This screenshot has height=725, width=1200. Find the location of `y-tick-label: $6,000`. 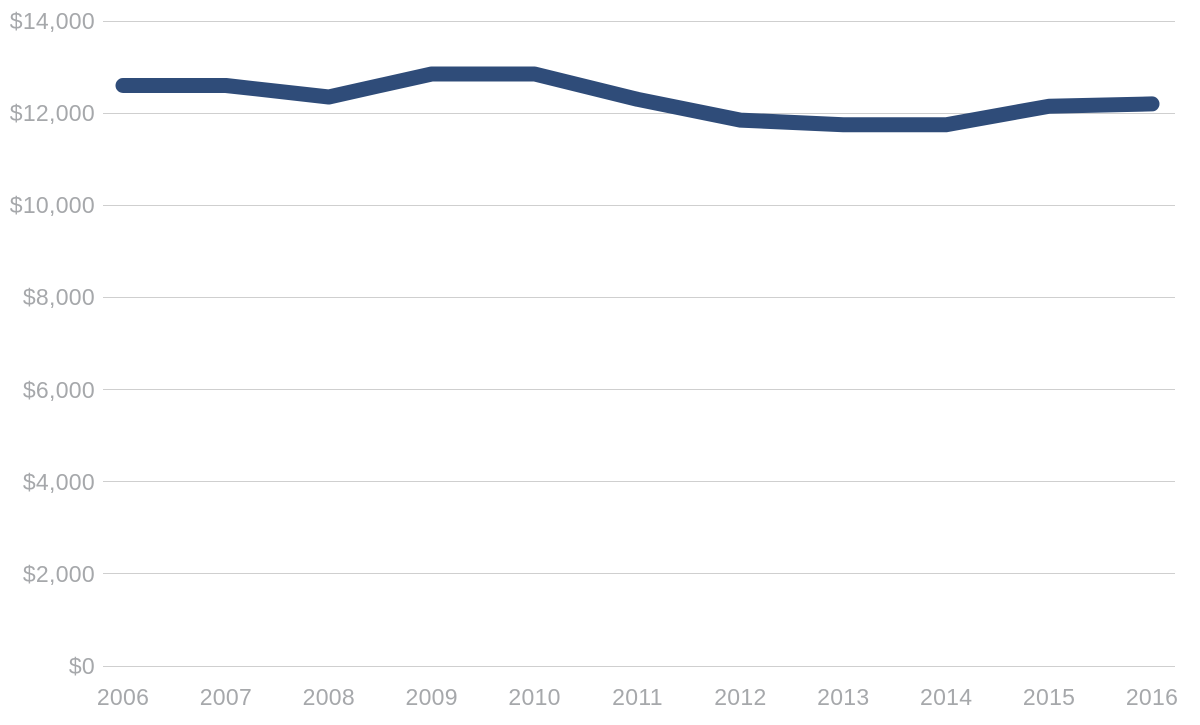

y-tick-label: $6,000 is located at coordinates (58, 389).